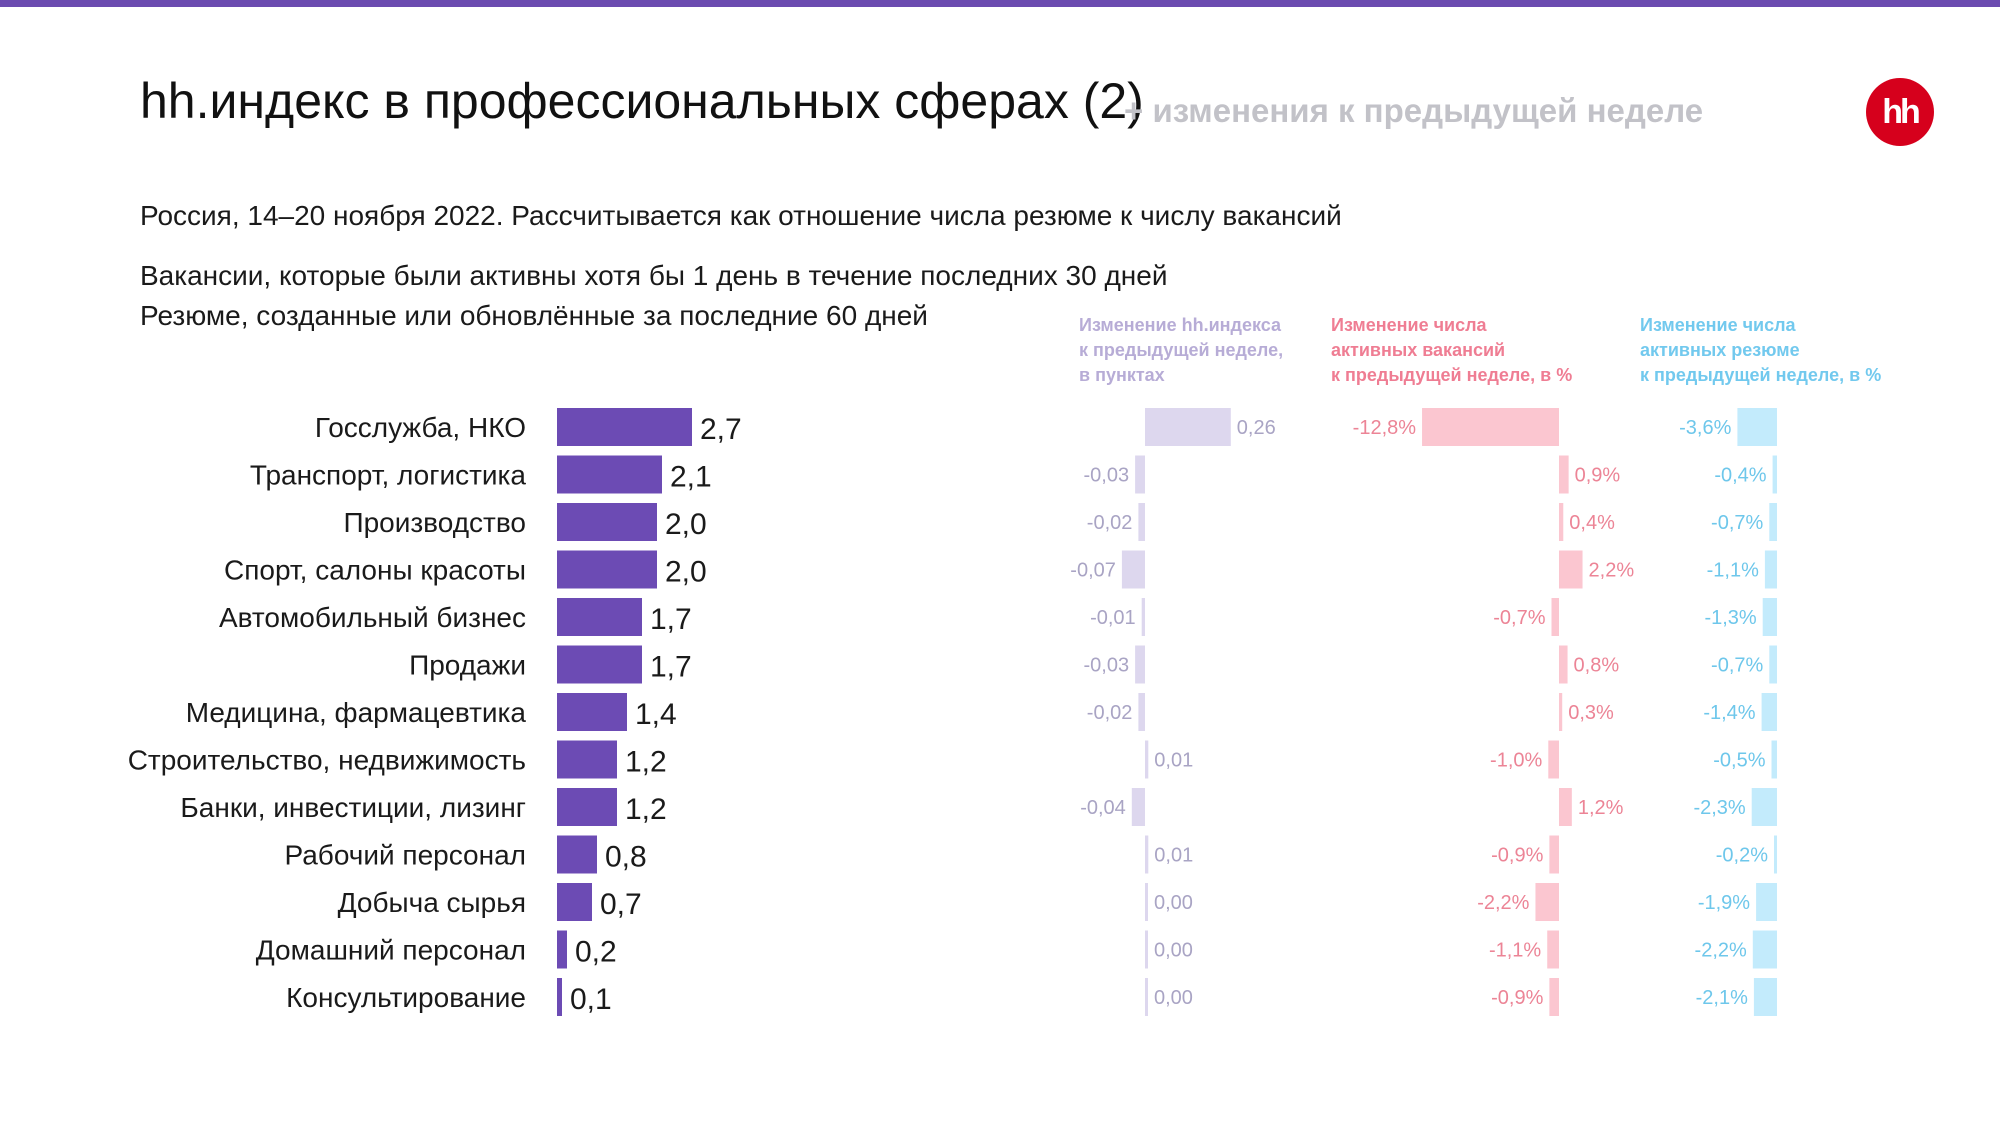 The height and width of the screenshot is (1125, 2000). I want to click on resumes-change-label: -2,2%, so click(1721, 951).